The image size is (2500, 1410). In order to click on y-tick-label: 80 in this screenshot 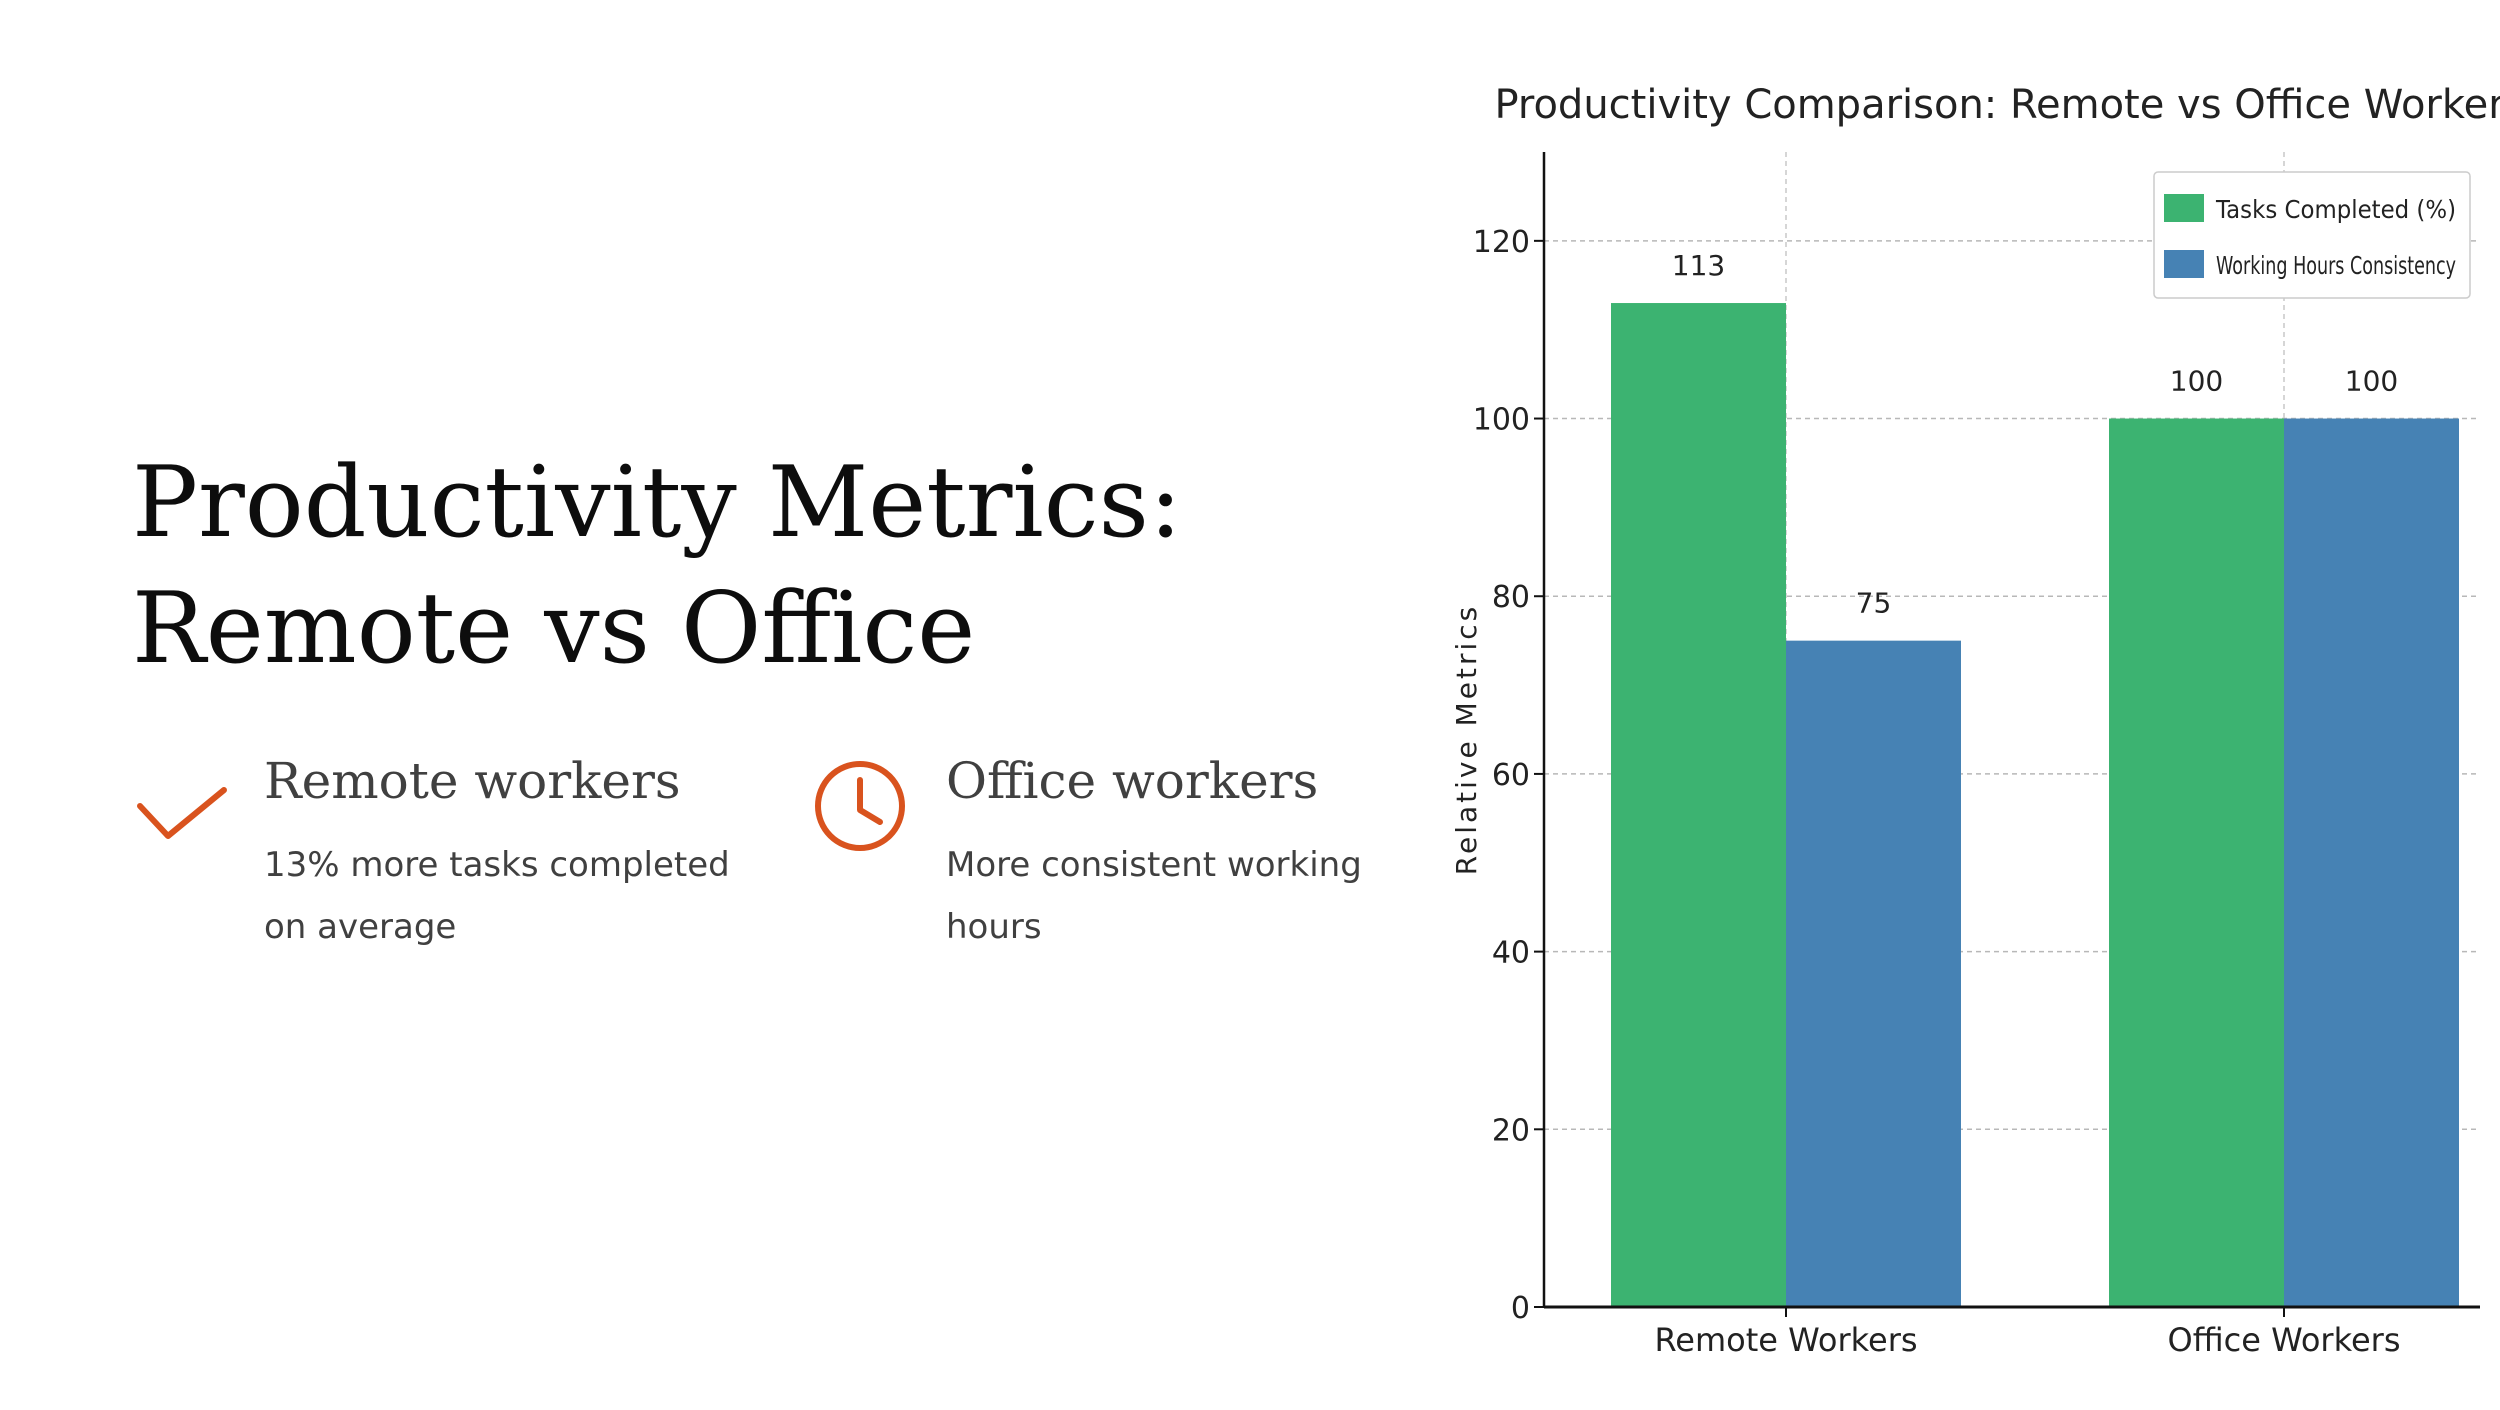, I will do `click(1511, 597)`.